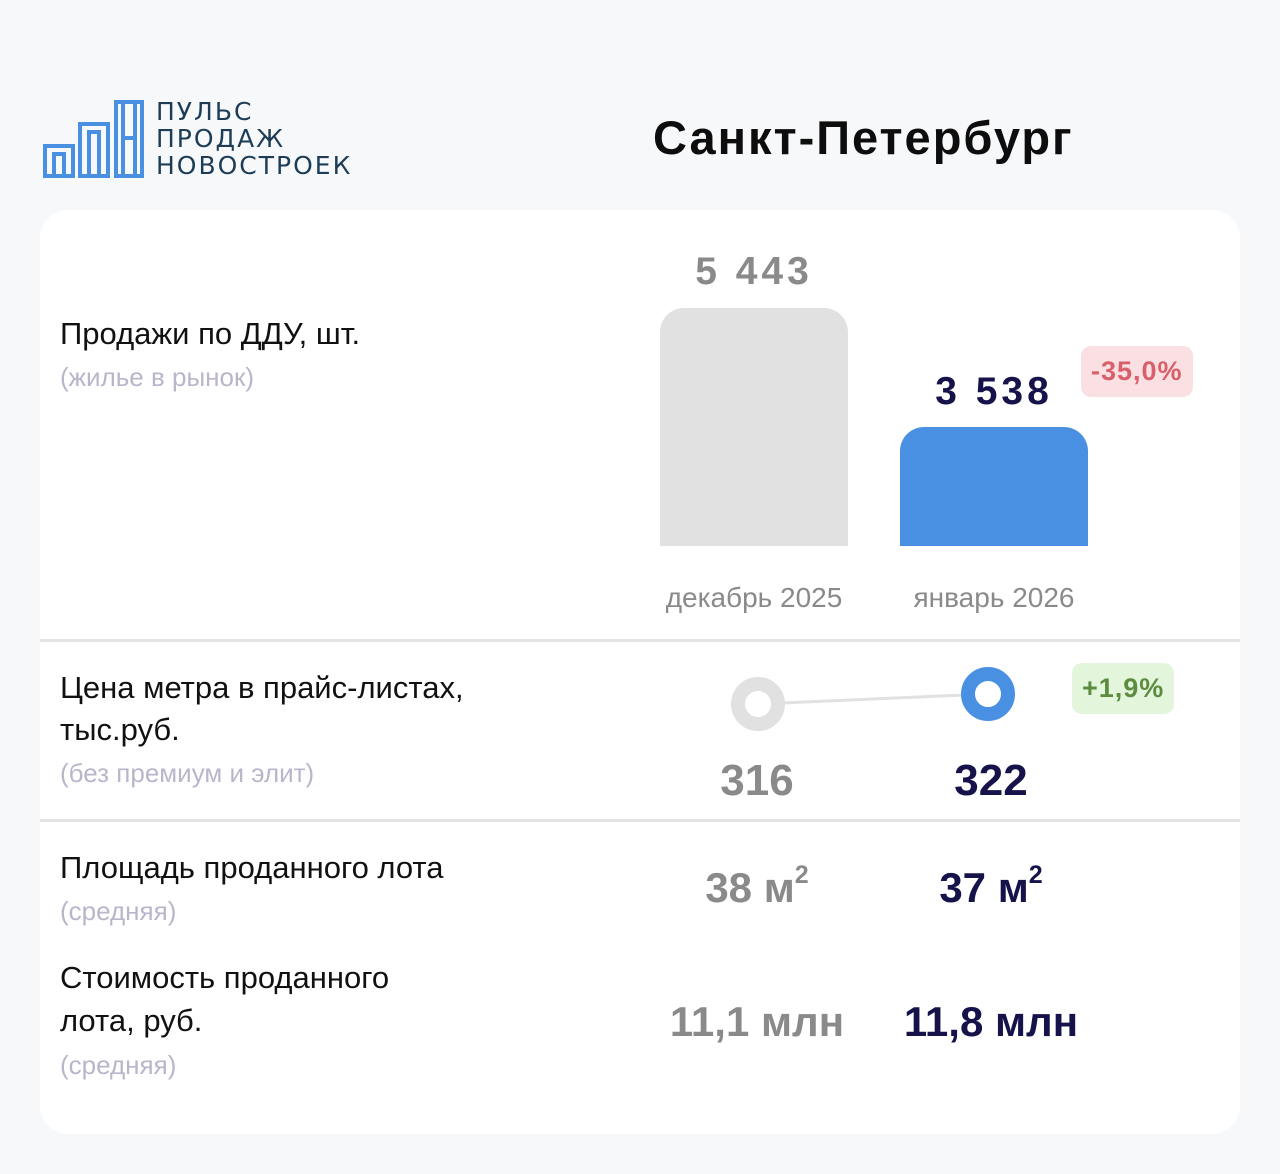  I want to click on price-change-badge: +1,9%, so click(1123, 688).